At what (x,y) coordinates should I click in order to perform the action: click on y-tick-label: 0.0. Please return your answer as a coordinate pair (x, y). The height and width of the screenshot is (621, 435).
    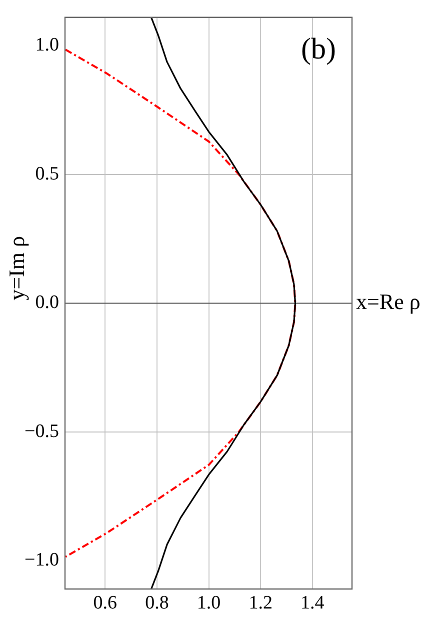
    Looking at the image, I should click on (47, 303).